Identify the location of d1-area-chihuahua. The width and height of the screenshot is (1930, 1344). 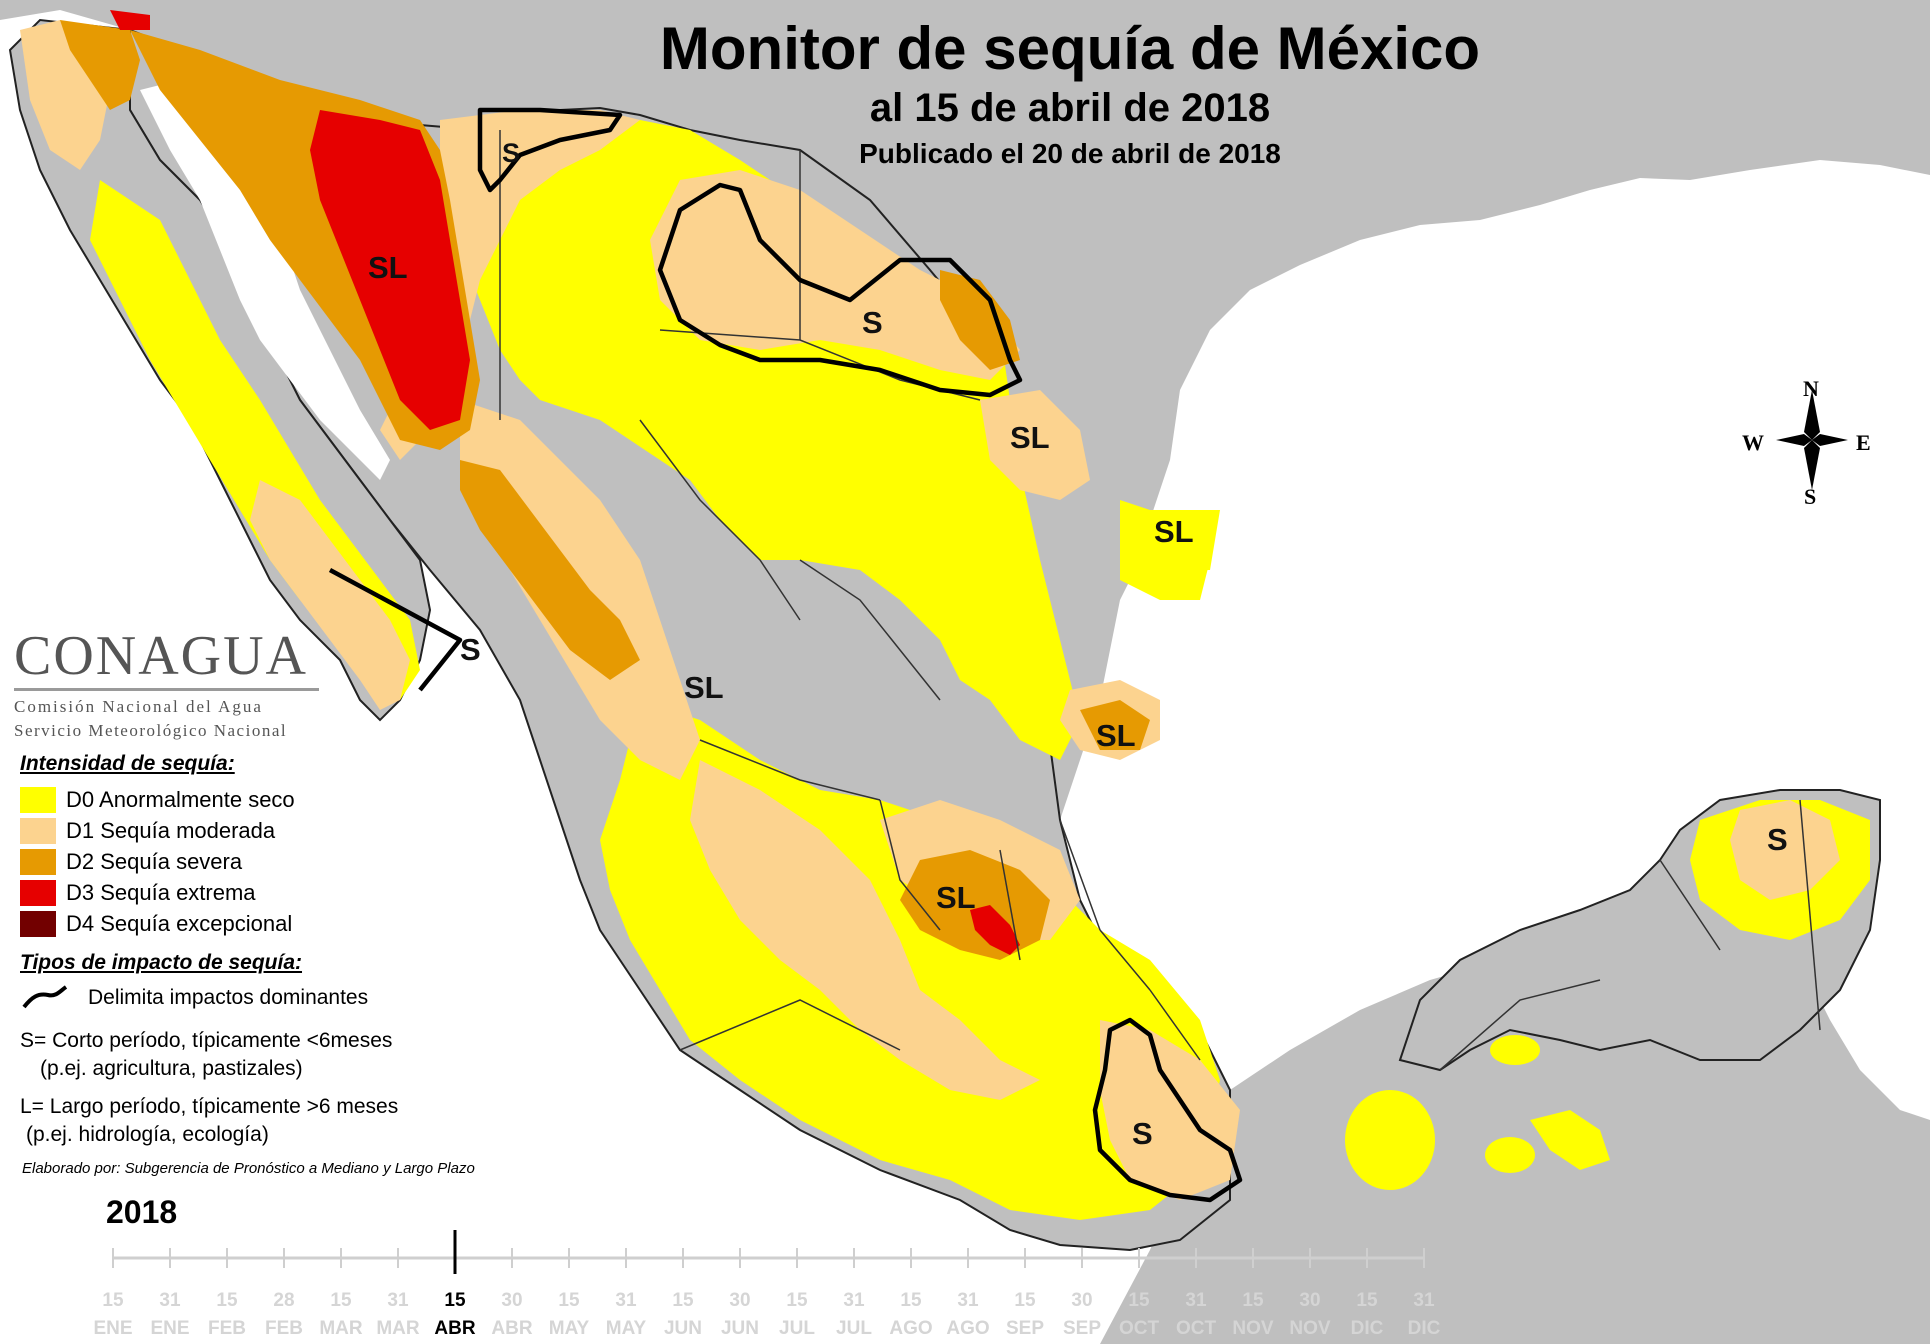
(470, 175).